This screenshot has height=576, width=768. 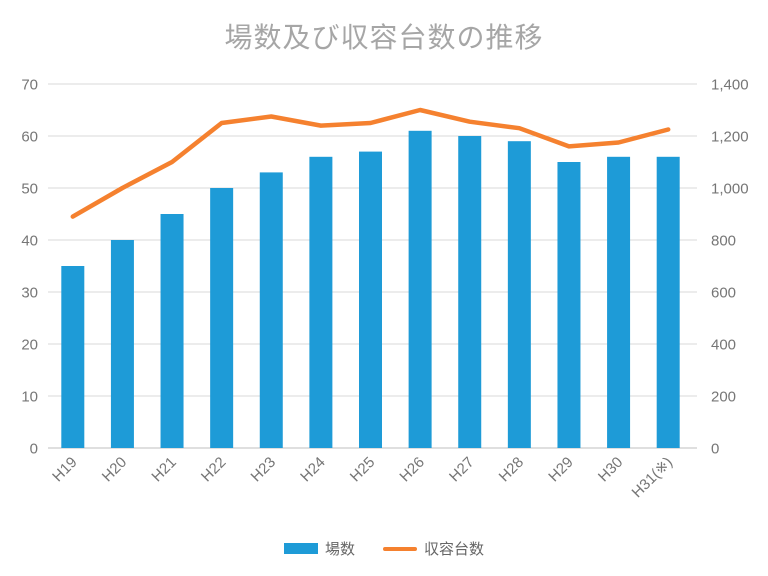 What do you see at coordinates (73, 357) in the screenshot?
I see `bar-H19` at bounding box center [73, 357].